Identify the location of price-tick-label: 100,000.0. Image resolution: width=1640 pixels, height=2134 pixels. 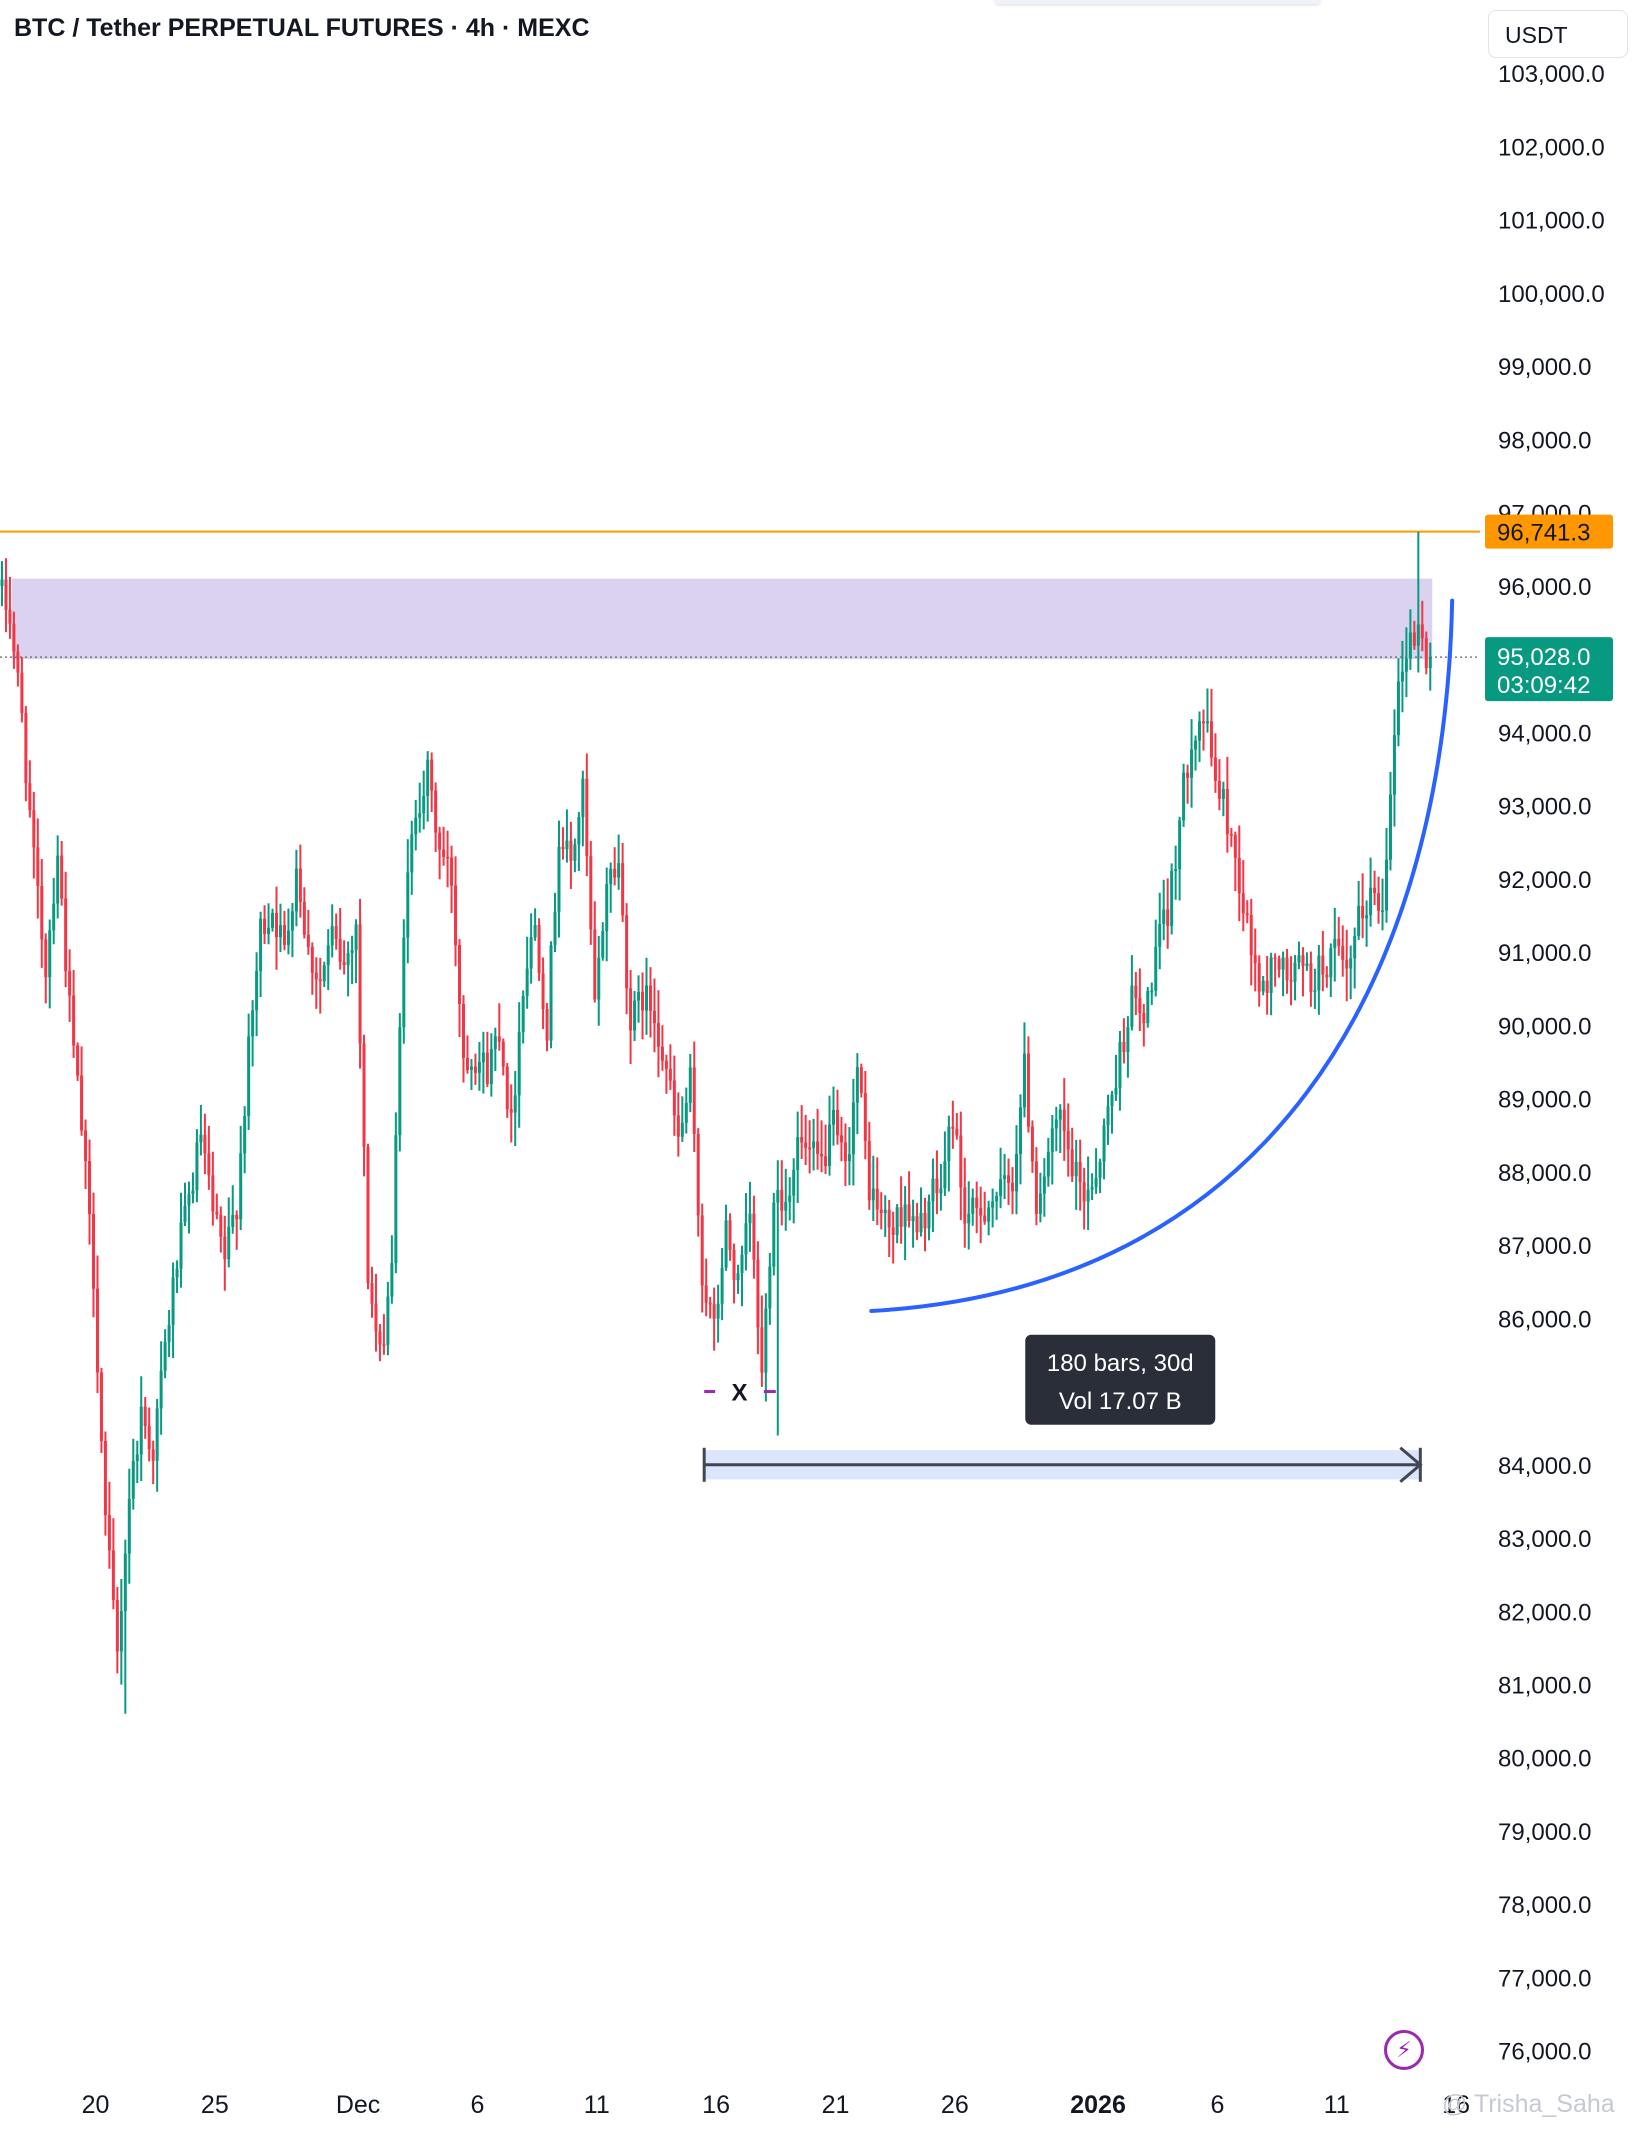
(1551, 294).